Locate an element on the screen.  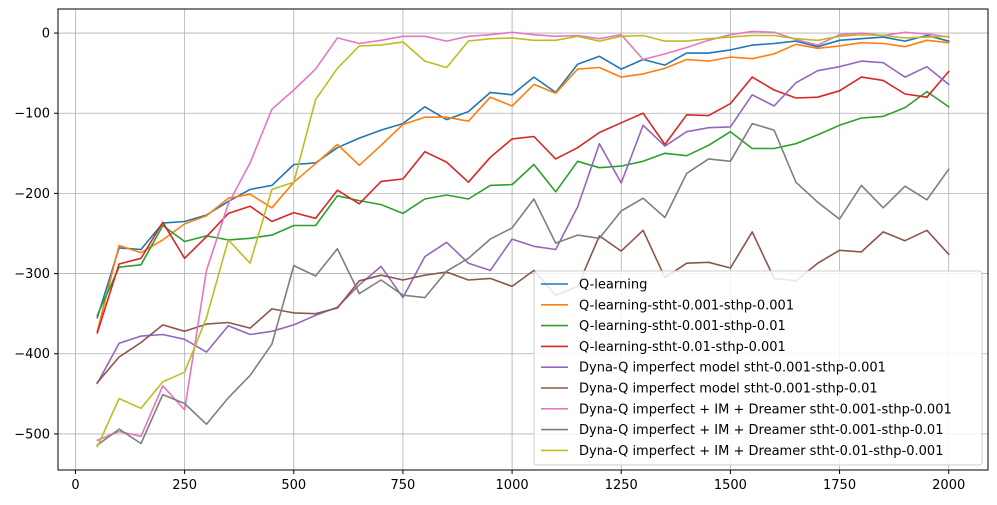
x-tick-label: 0 is located at coordinates (75, 485).